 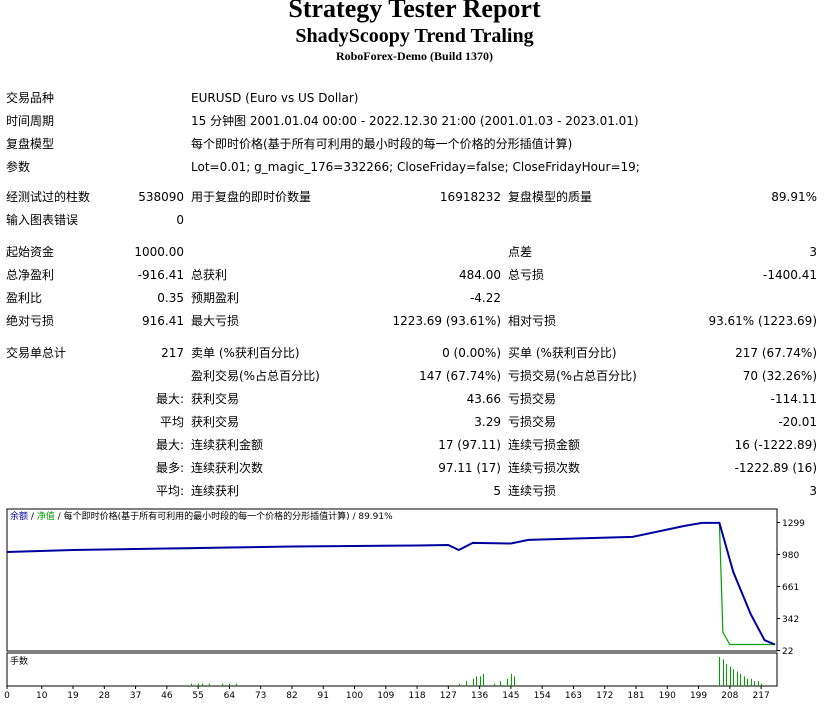 I want to click on model-value: 每个即时价格(基于所有可利用的最小时段的每一个价格的分形插值计算), so click(x=382, y=144).